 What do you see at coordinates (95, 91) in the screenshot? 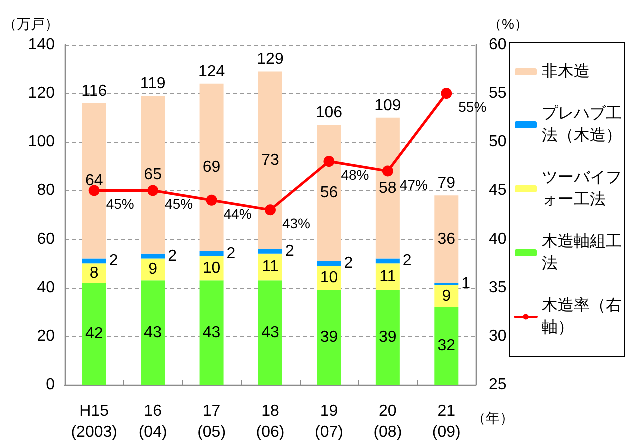
I see `total-label: 116` at bounding box center [95, 91].